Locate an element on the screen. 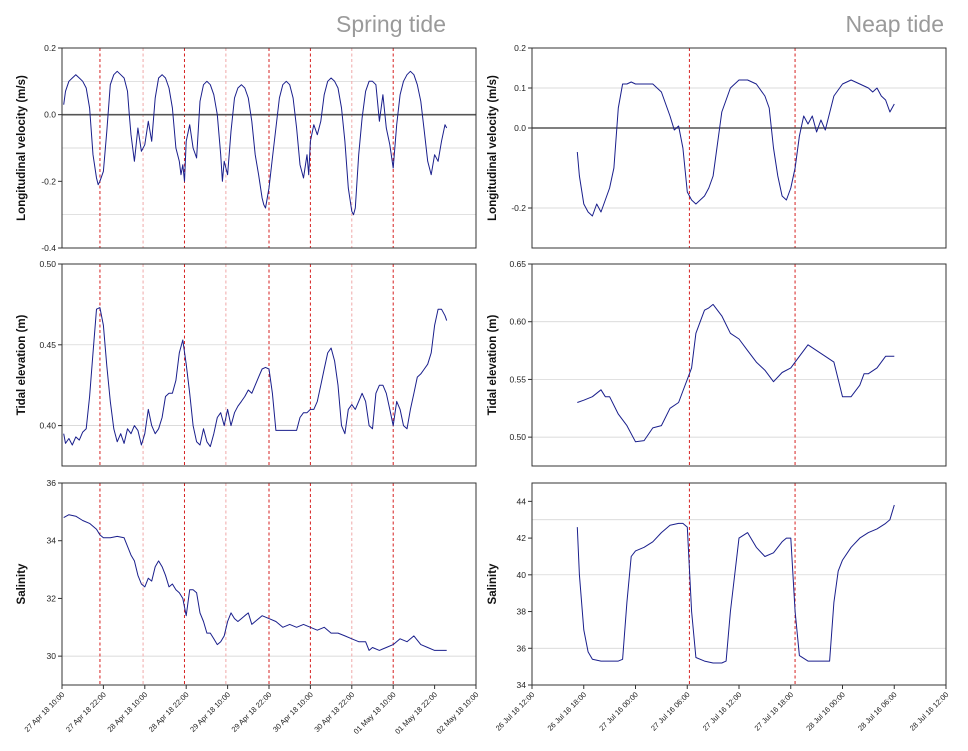 The width and height of the screenshot is (968, 751). spring-velocity-series-line is located at coordinates (255, 143).